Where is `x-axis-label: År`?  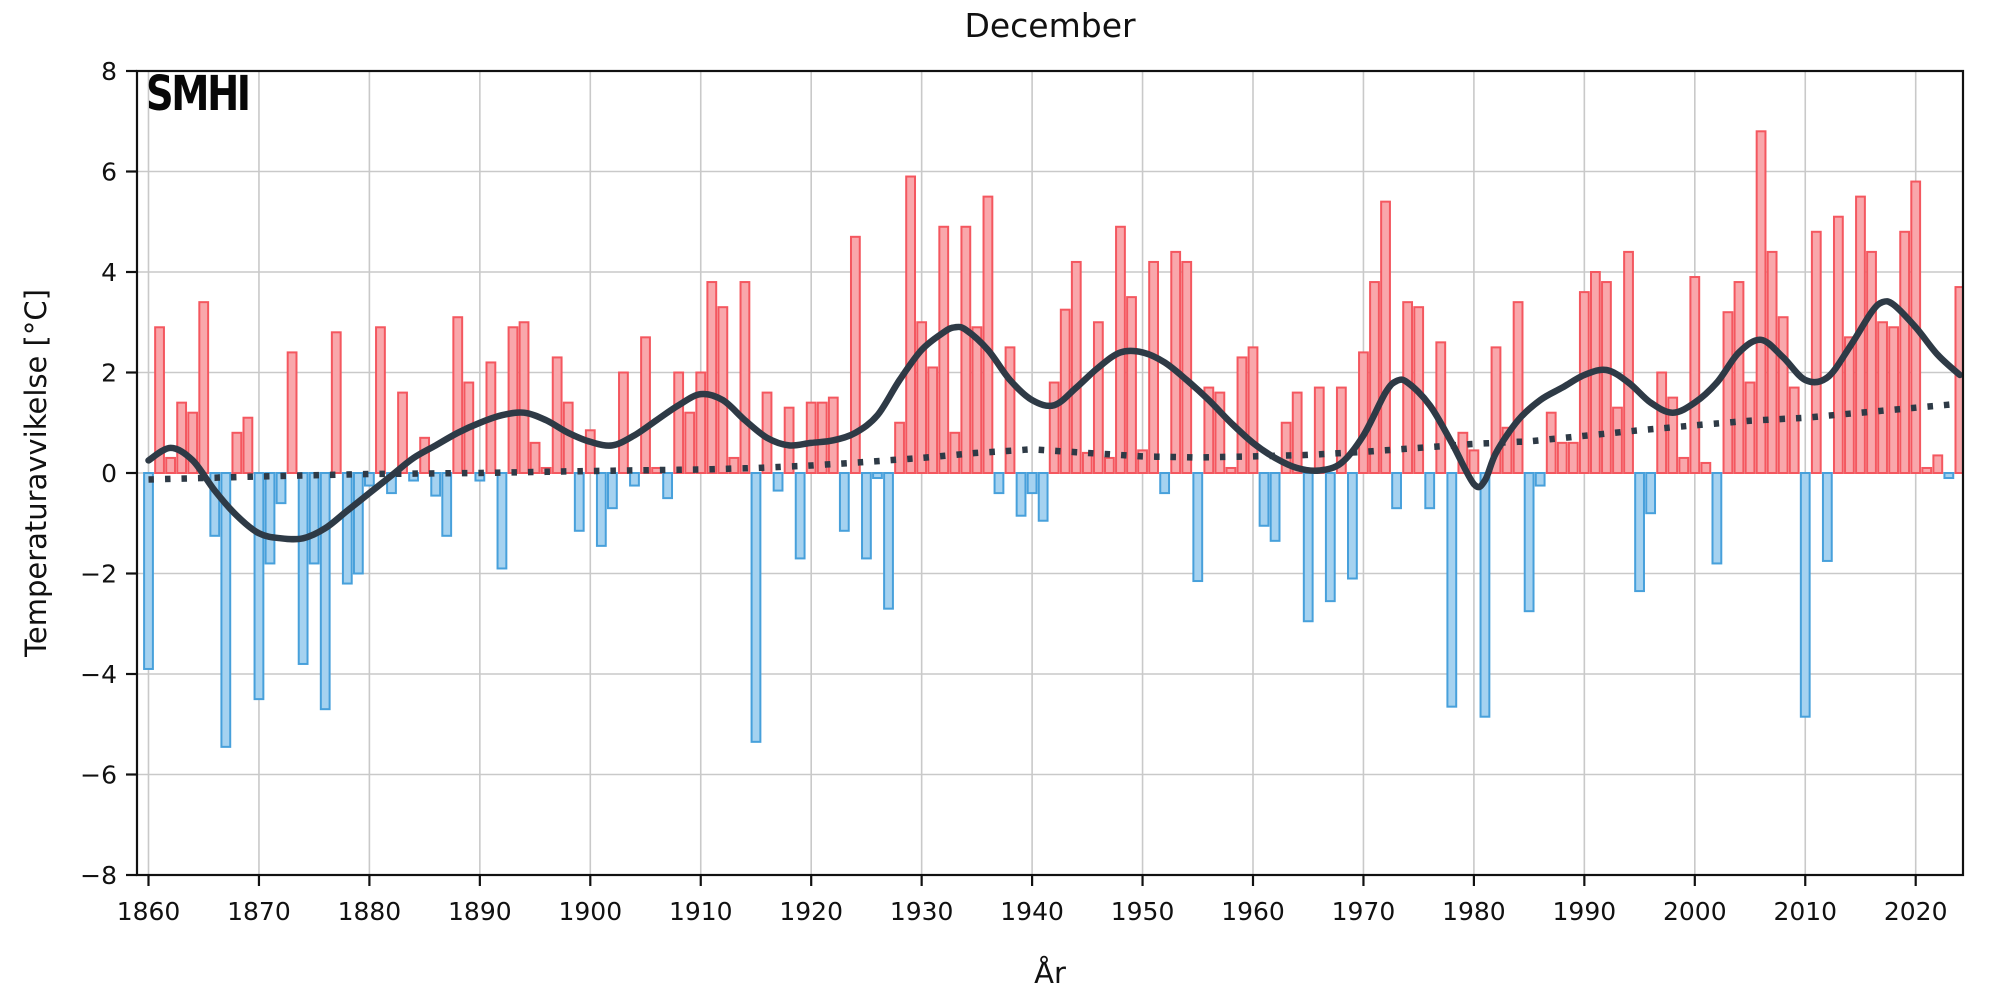 x-axis-label: År is located at coordinates (1050, 973).